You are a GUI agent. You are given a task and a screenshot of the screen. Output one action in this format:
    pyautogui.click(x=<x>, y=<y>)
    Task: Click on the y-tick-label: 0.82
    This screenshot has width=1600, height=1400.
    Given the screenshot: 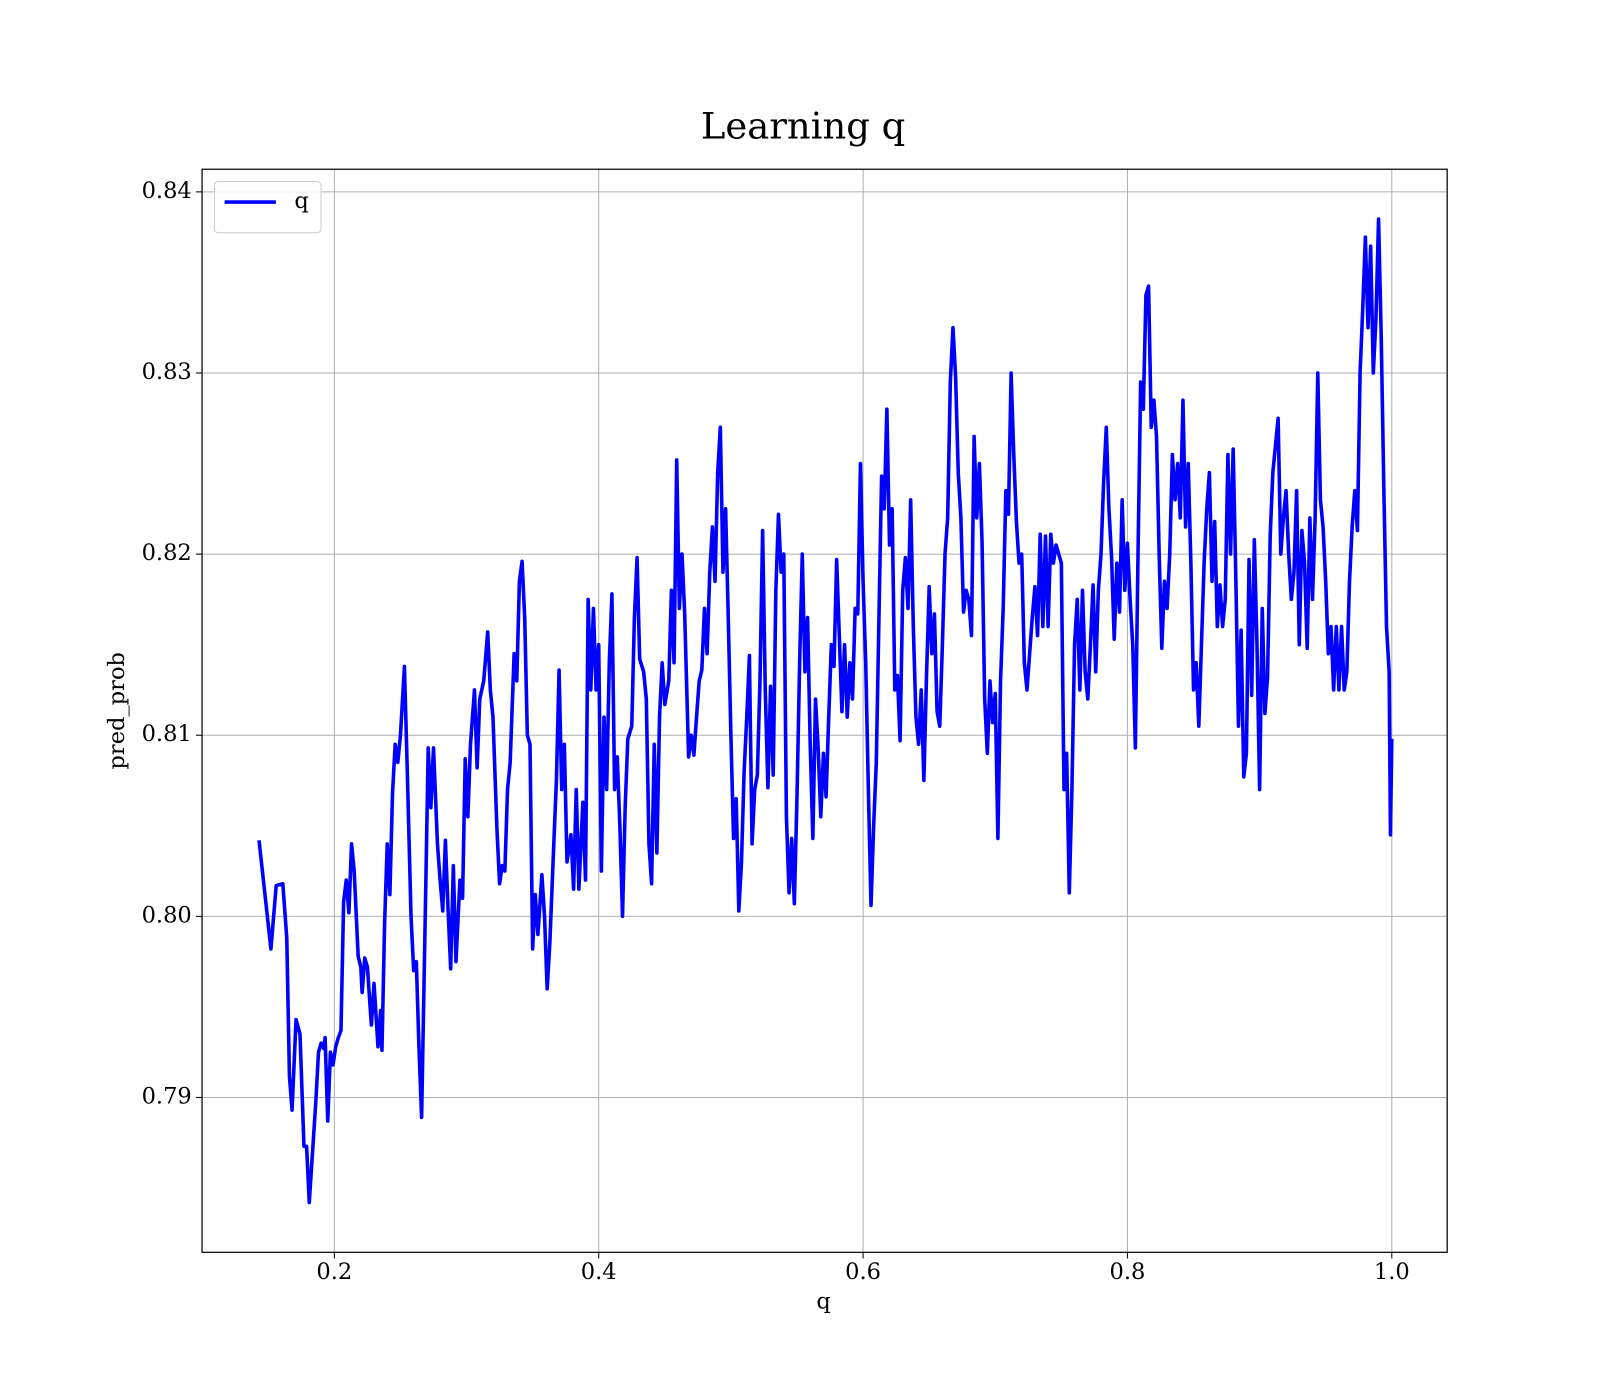 What is the action you would take?
    pyautogui.click(x=167, y=553)
    